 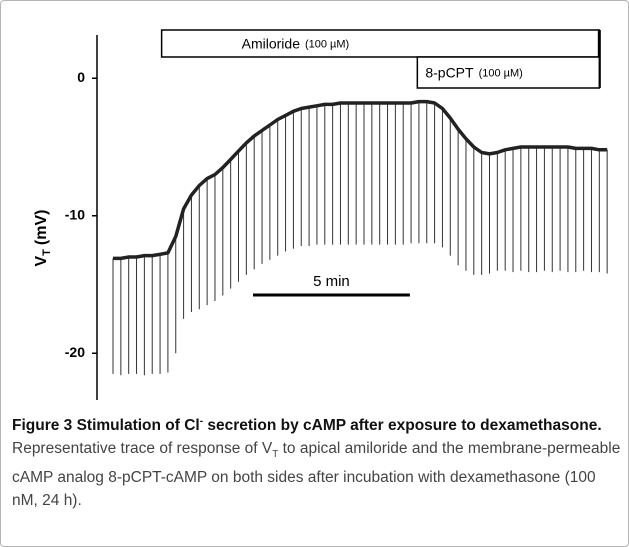 I want to click on y-tick-label: 0, so click(x=81, y=77).